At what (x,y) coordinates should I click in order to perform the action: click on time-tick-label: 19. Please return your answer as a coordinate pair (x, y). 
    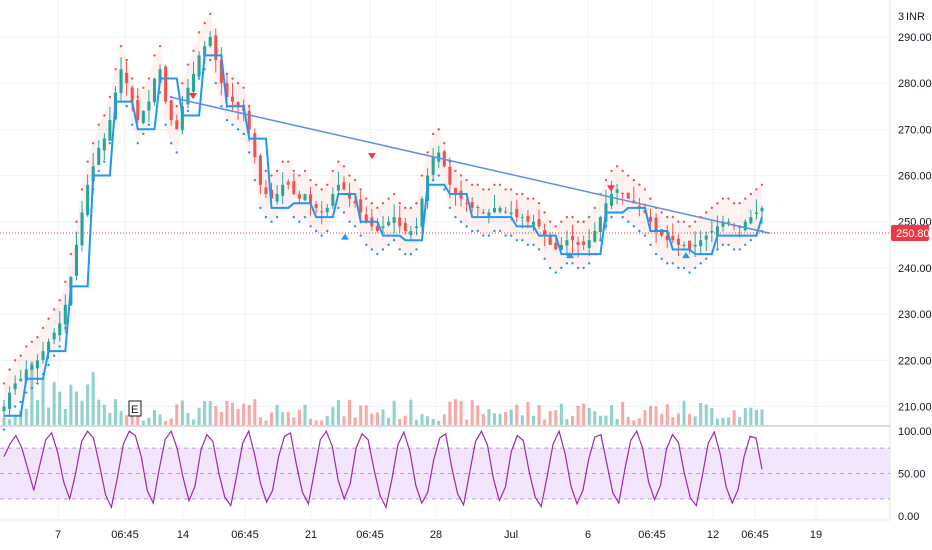
    Looking at the image, I should click on (816, 535).